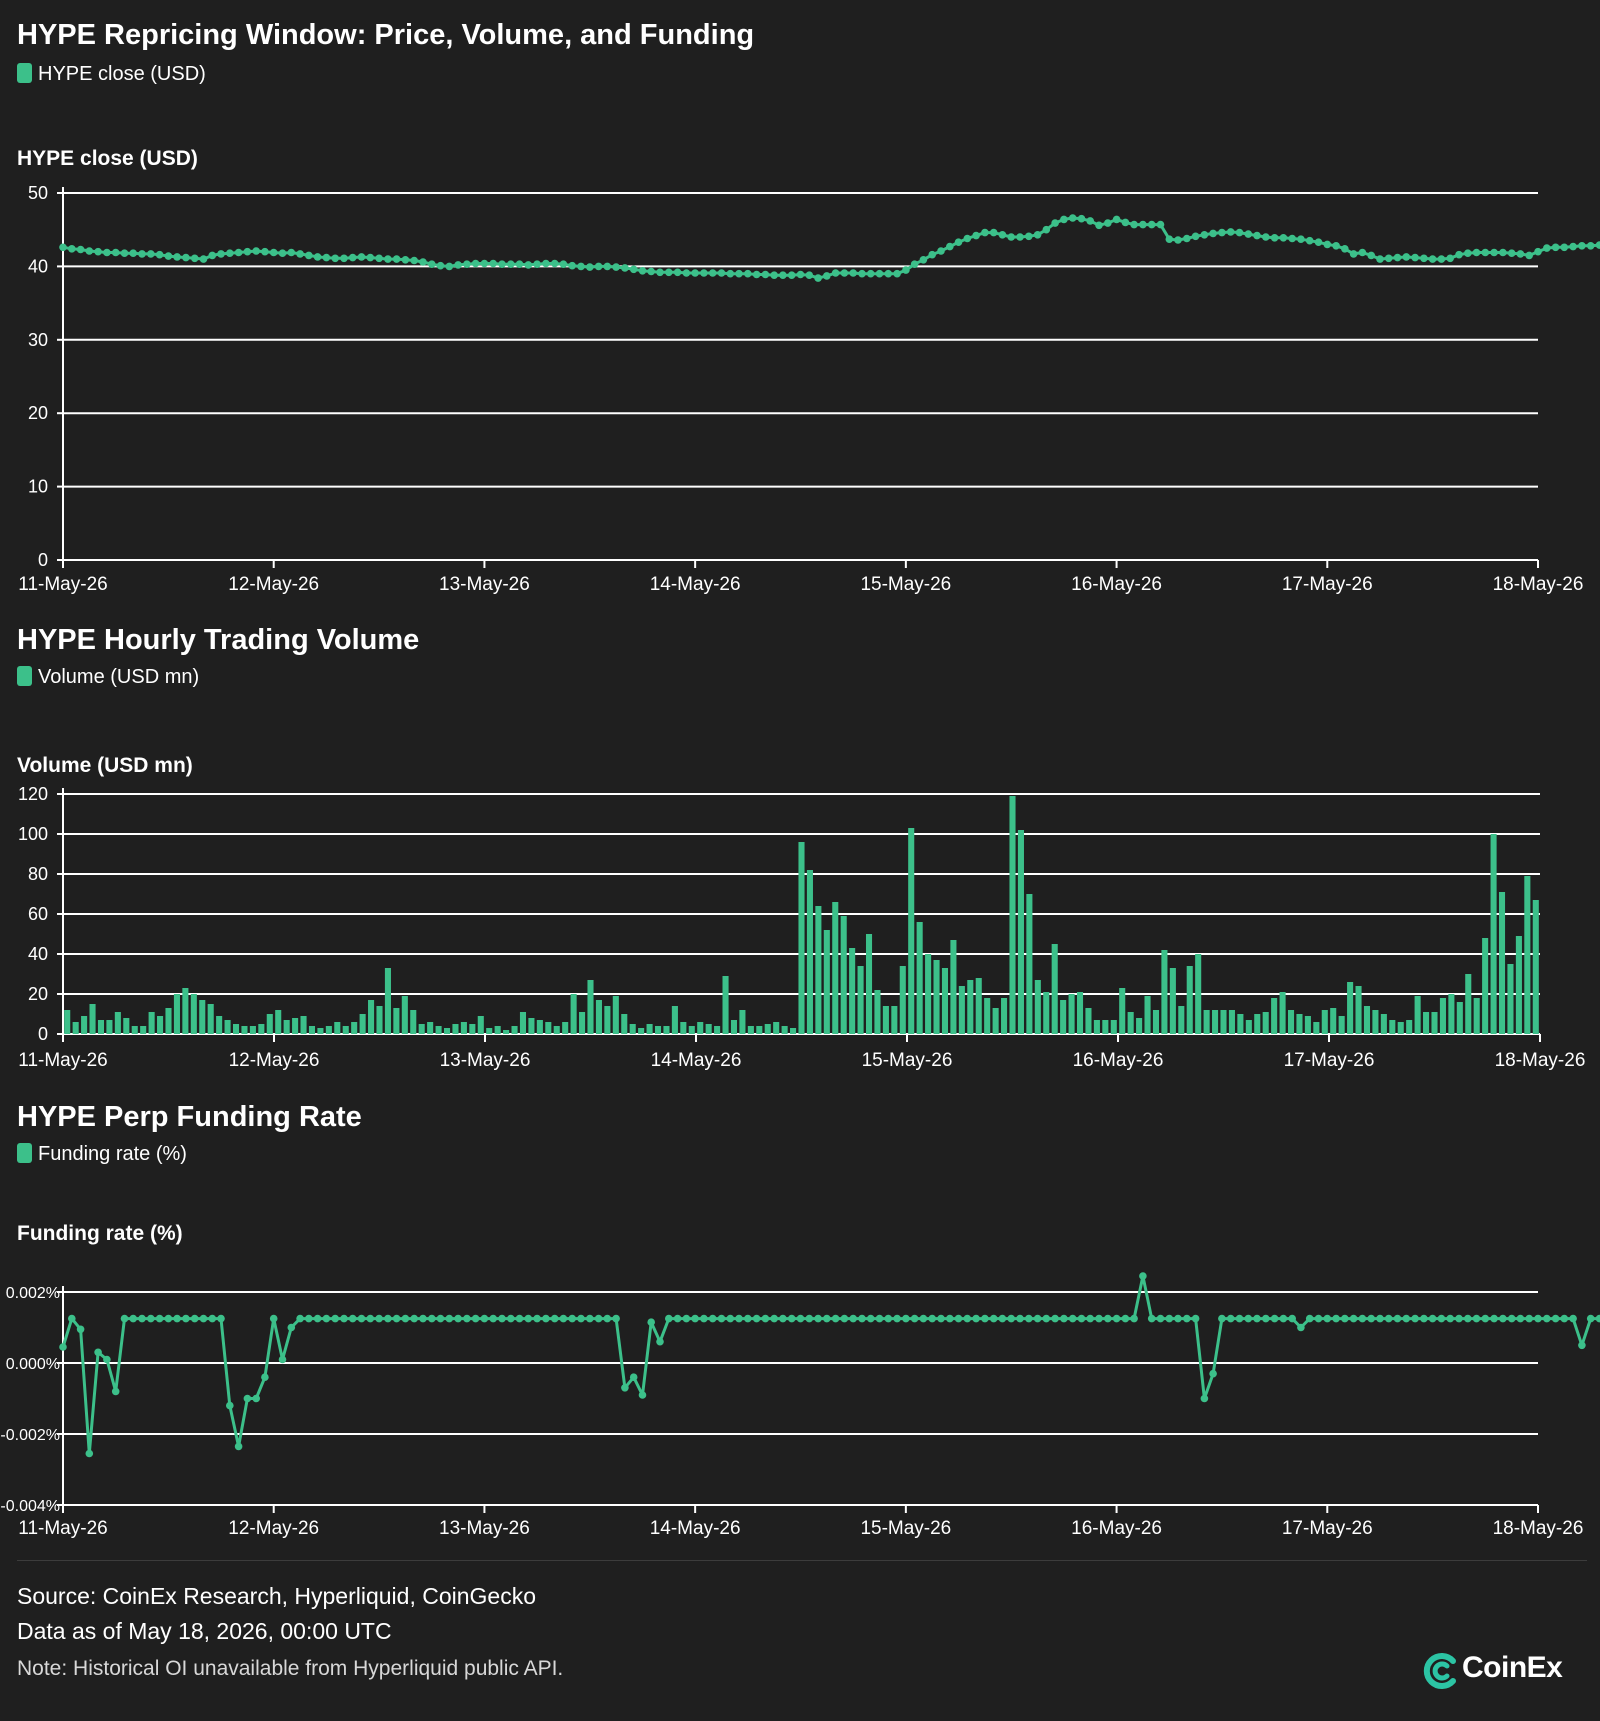 Image resolution: width=1600 pixels, height=1721 pixels. I want to click on y-tick-label: 0.002%, so click(33, 1293).